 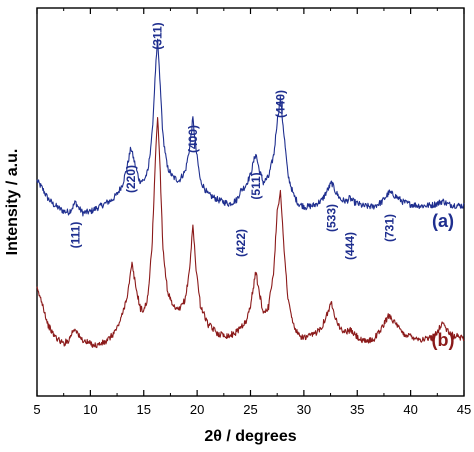 What do you see at coordinates (250, 409) in the screenshot?
I see `x-tick-label: 25` at bounding box center [250, 409].